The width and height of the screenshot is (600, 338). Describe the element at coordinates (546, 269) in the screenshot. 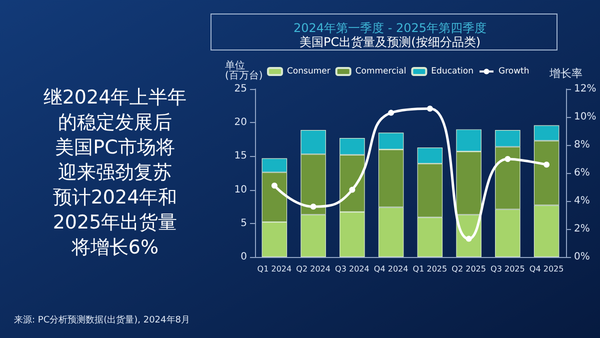

I see `x-tick-label: Q4 2025` at that location.